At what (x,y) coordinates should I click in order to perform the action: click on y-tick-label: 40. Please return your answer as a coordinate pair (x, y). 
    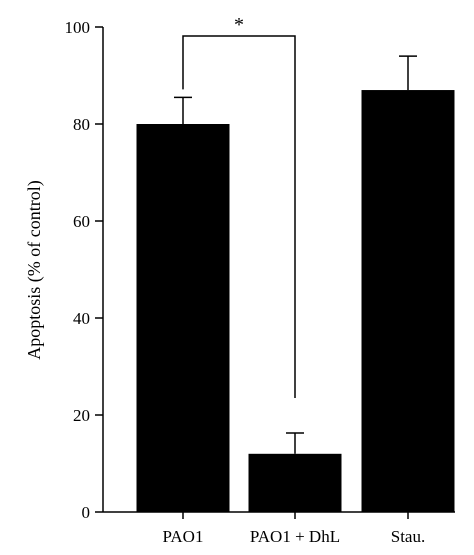
    Looking at the image, I should click on (81, 318).